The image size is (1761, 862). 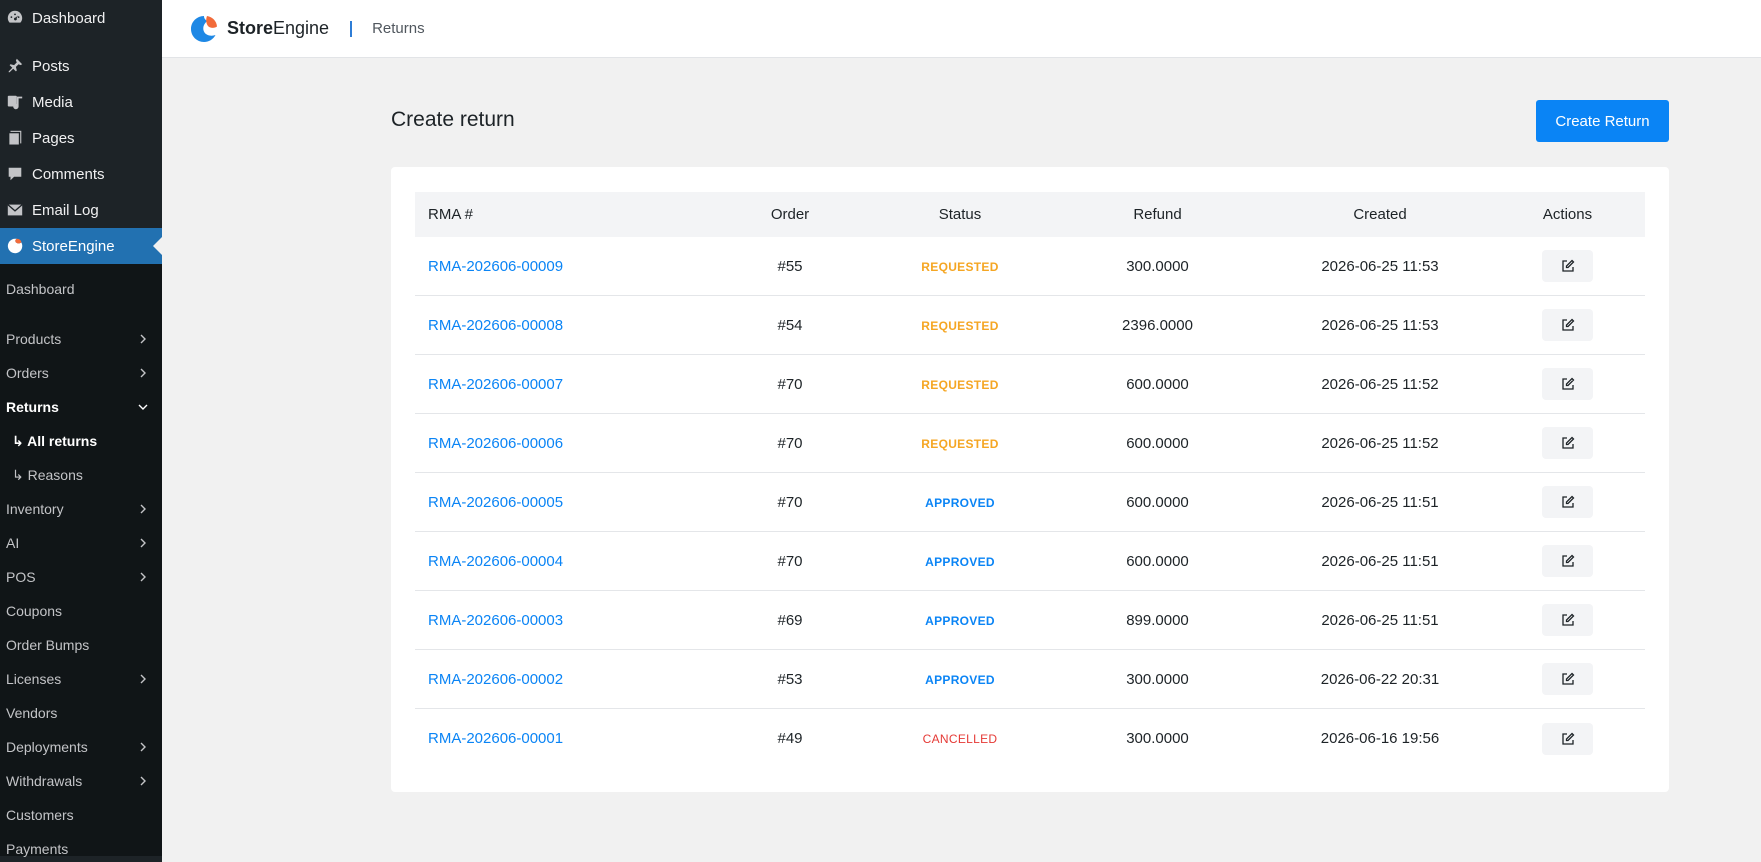 What do you see at coordinates (1157, 325) in the screenshot?
I see `refund-amount: 2396.0000` at bounding box center [1157, 325].